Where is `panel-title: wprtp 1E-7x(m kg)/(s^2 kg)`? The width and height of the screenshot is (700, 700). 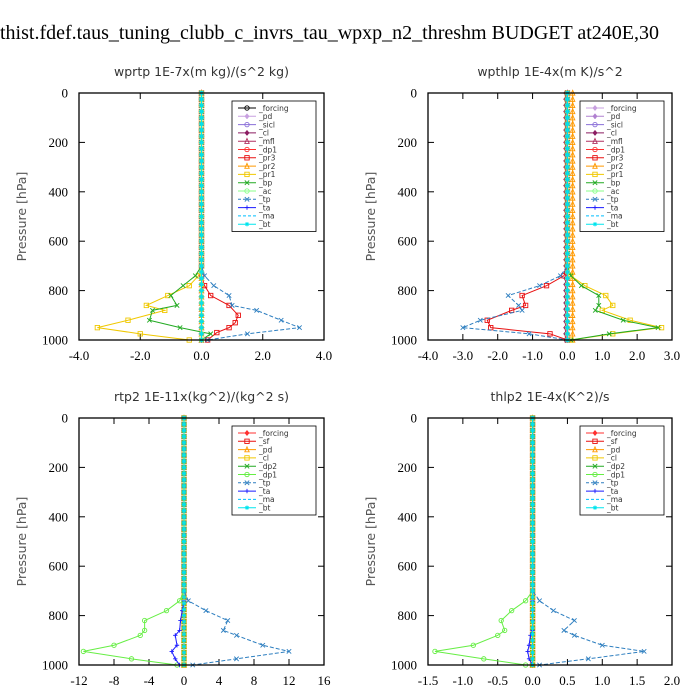 panel-title: wprtp 1E-7x(m kg)/(s^2 kg) is located at coordinates (201, 71).